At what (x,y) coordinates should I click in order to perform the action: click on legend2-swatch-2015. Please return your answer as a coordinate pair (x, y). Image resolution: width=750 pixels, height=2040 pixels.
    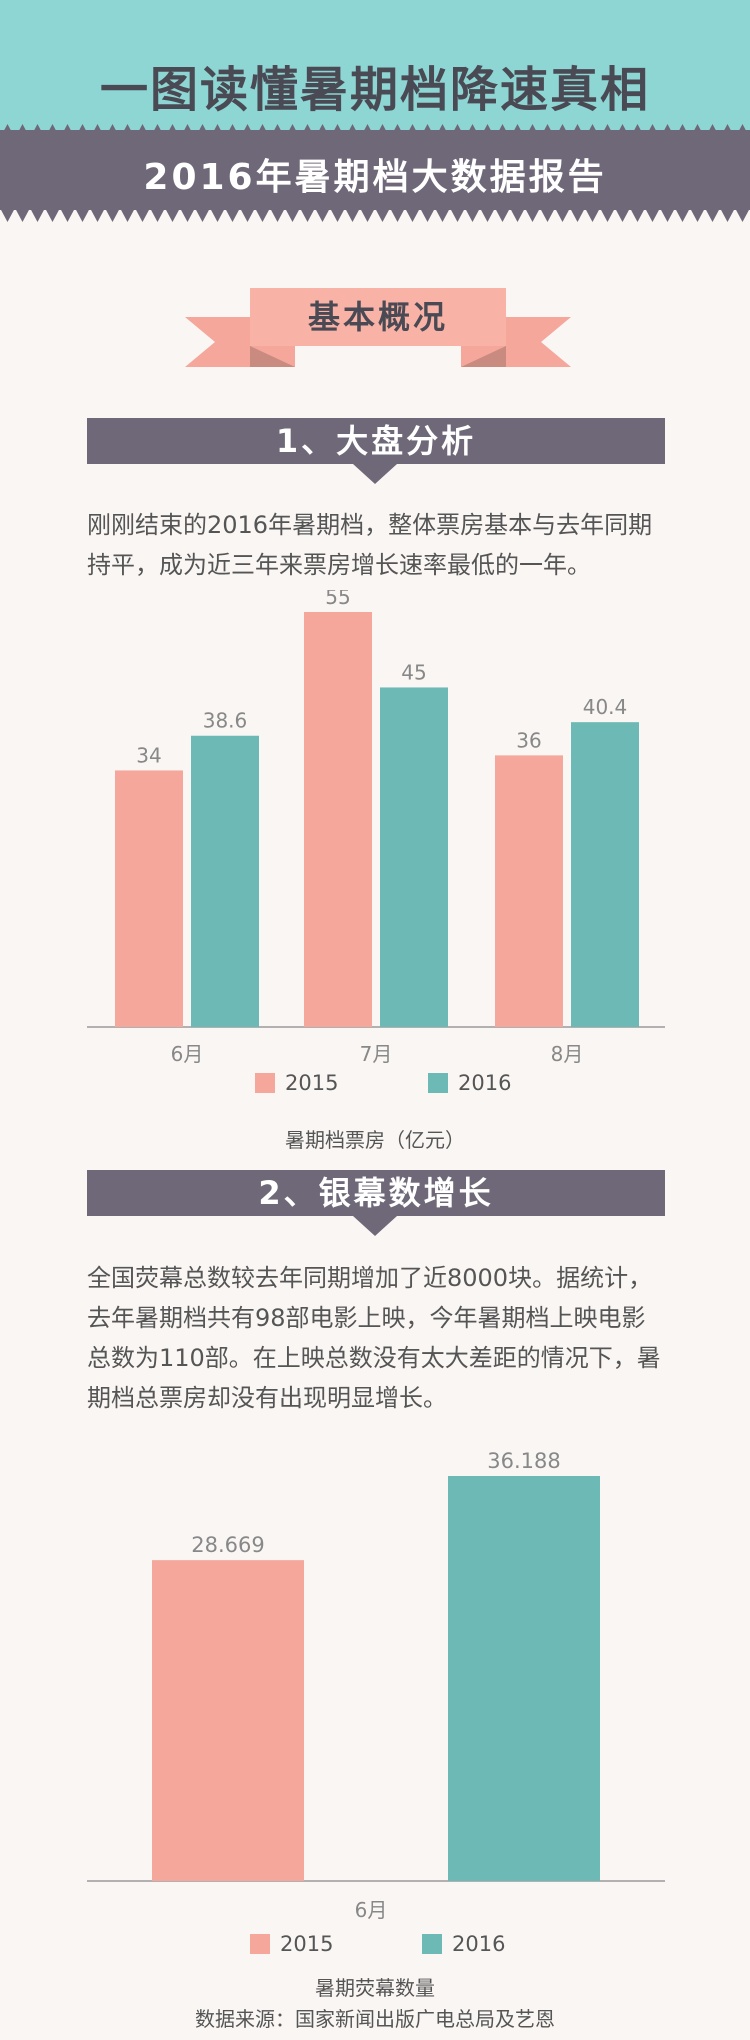
    Looking at the image, I should click on (260, 1944).